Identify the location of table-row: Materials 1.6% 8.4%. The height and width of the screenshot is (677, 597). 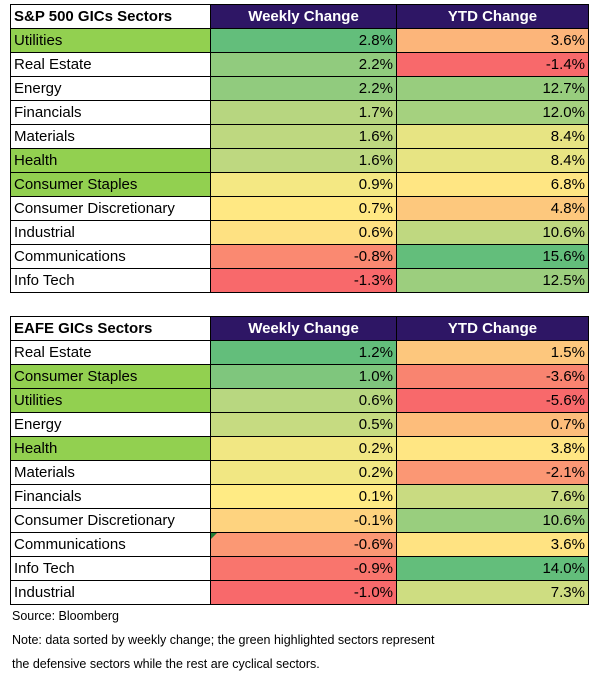
(299, 136).